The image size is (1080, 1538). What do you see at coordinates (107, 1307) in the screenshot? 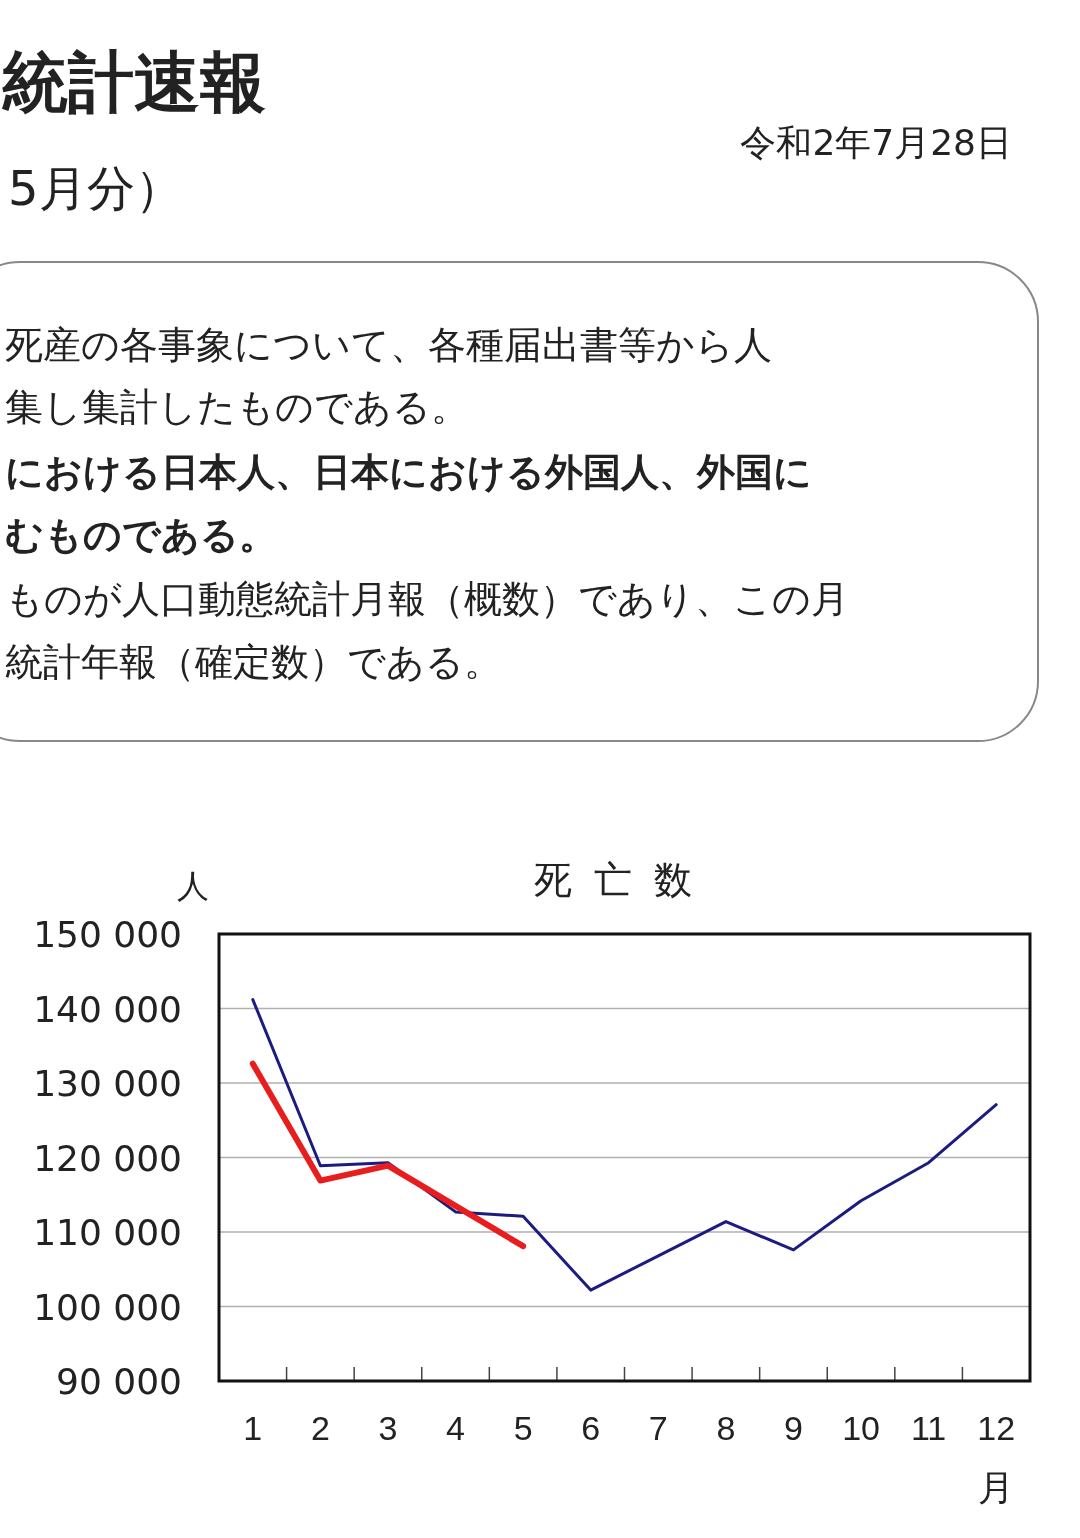
I see `y-tick-label: 100 000` at bounding box center [107, 1307].